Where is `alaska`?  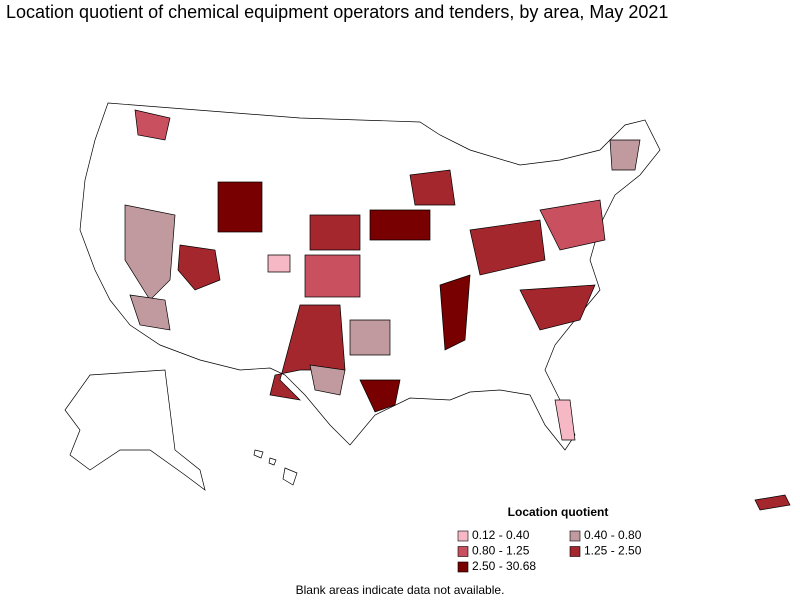
alaska is located at coordinates (135, 430).